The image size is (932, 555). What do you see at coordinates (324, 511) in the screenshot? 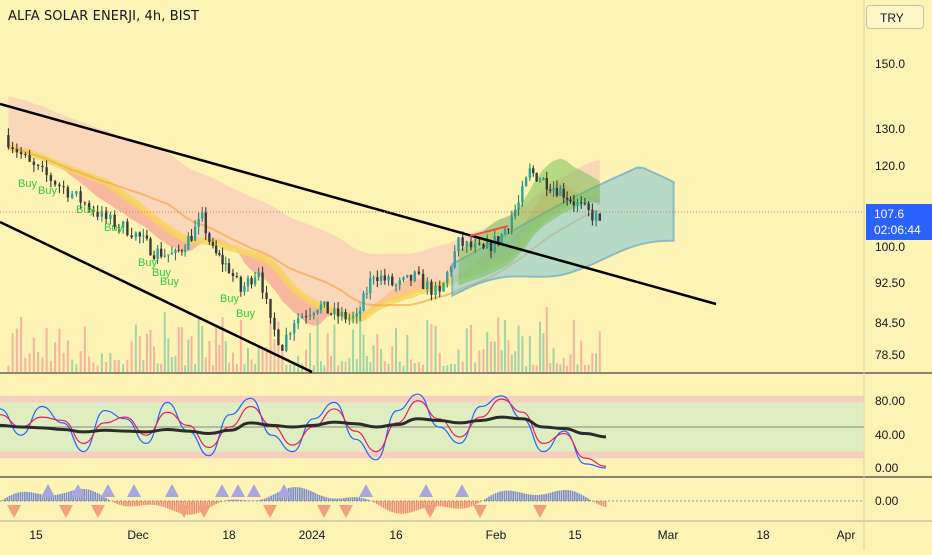
I see `triangle-down-marker` at bounding box center [324, 511].